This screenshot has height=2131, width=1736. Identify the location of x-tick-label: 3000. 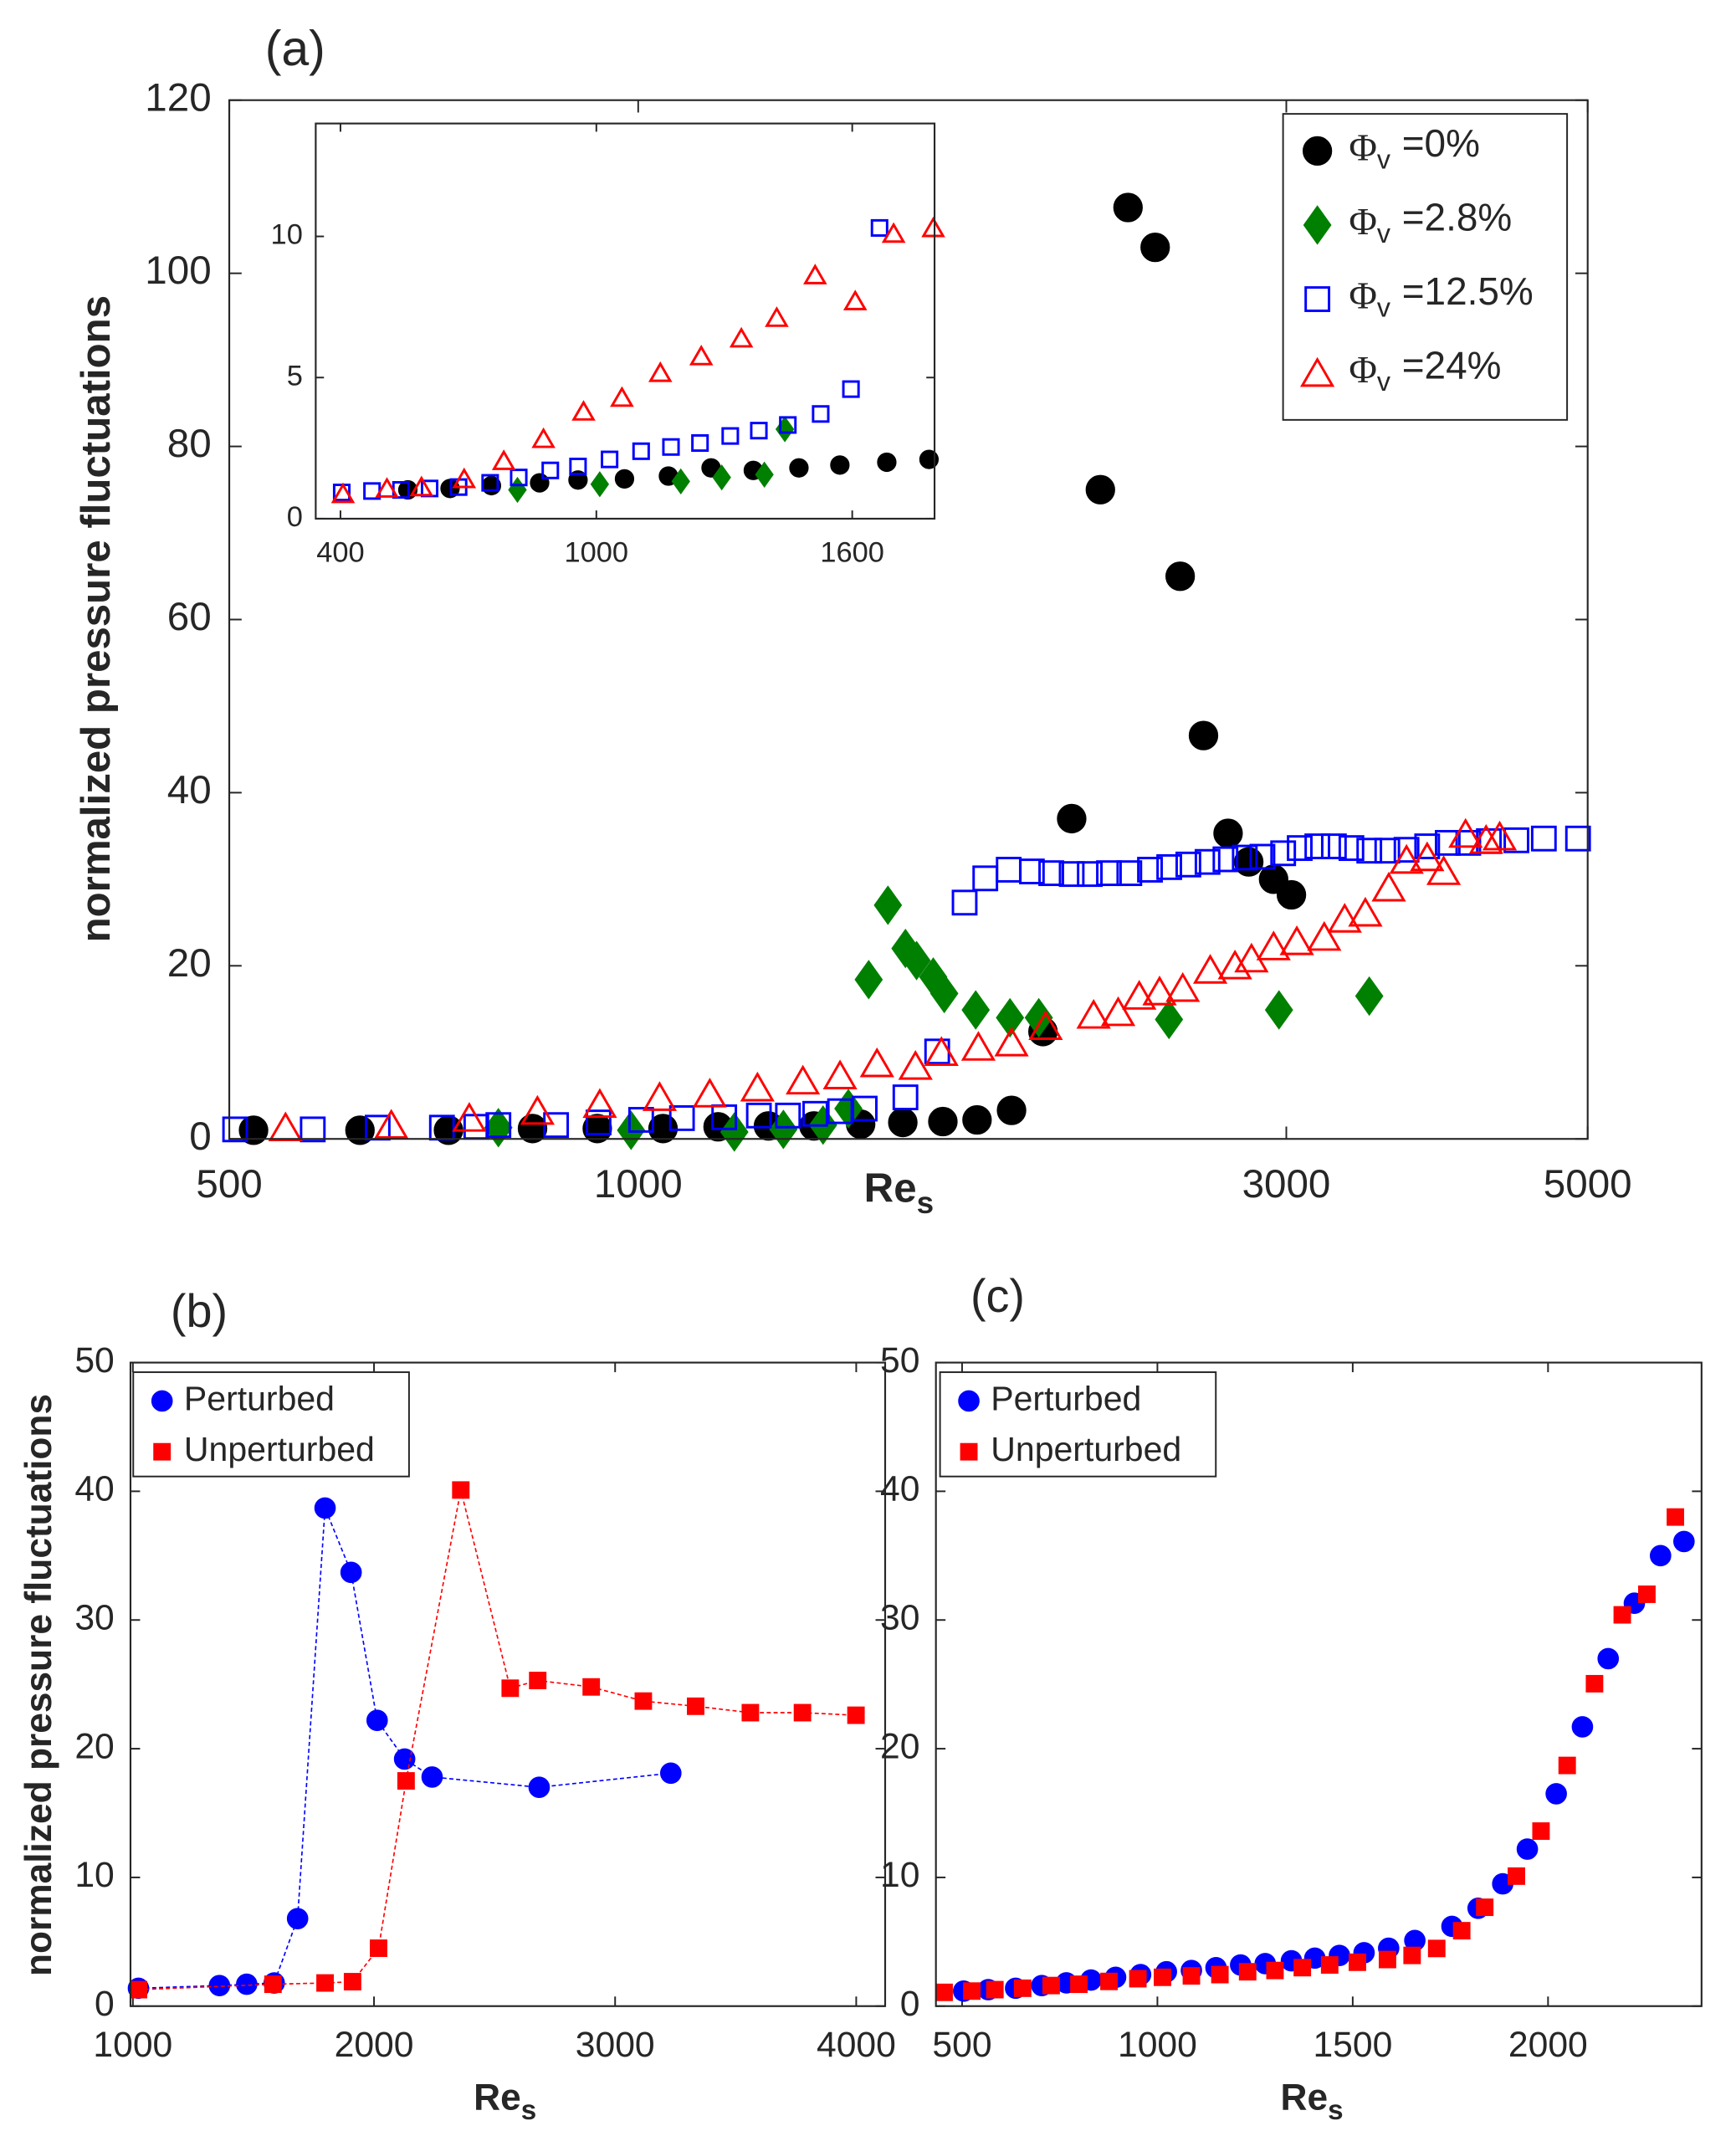
(1286, 1184).